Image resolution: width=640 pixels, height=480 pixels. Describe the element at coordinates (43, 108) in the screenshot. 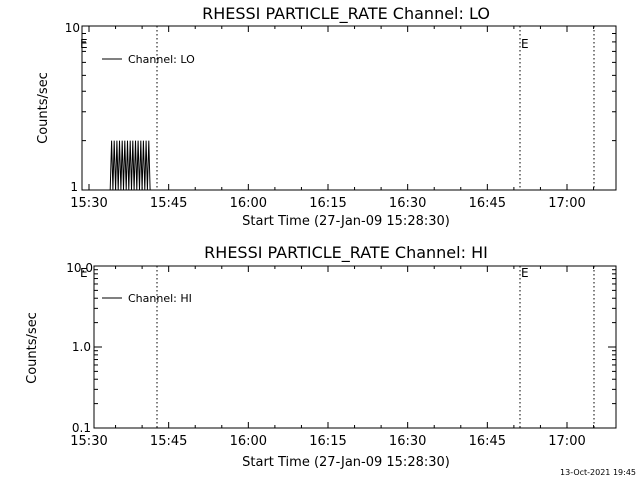

I see `panel-lo-ylabel: Counts/sec` at that location.